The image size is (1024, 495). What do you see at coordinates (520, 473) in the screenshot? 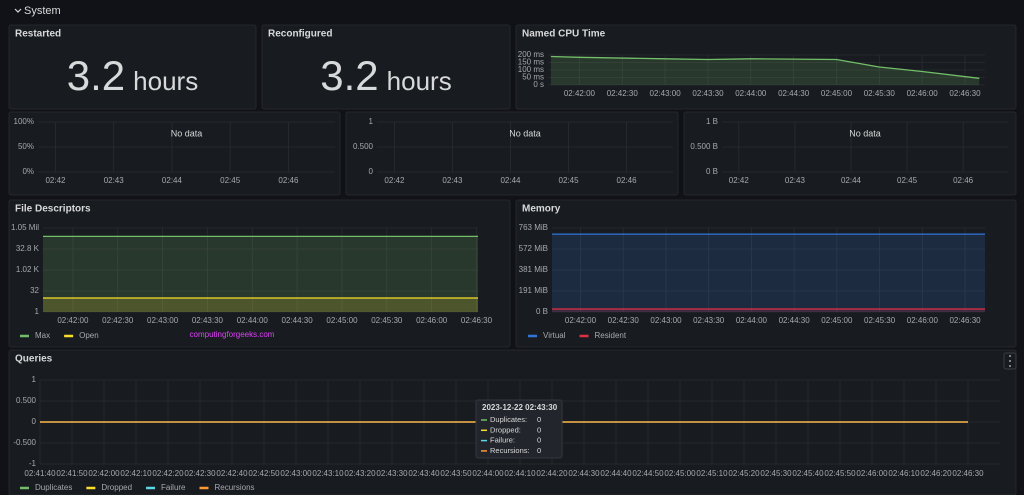
I see `x-tick-label: 02:44:10` at bounding box center [520, 473].